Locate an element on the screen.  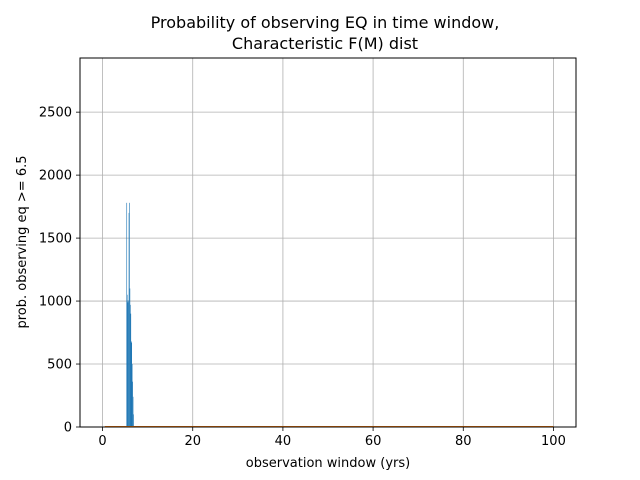
x-tick-label: 0 is located at coordinates (102, 441).